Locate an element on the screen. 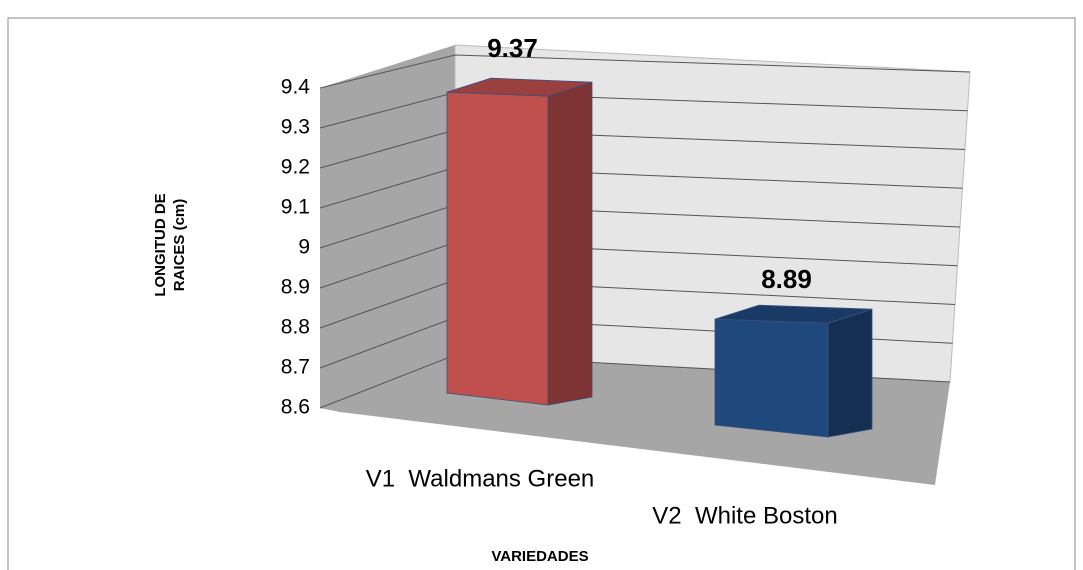 The width and height of the screenshot is (1083, 570). y-tick-label: 8.8 is located at coordinates (295, 327).